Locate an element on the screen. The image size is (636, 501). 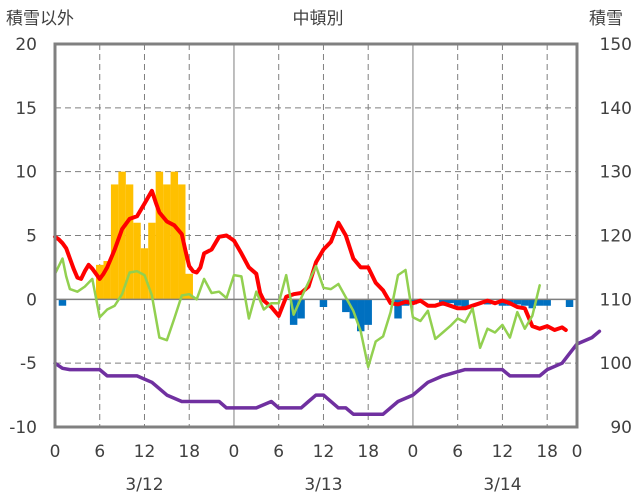
date-label: 3/13 is located at coordinates (323, 485).